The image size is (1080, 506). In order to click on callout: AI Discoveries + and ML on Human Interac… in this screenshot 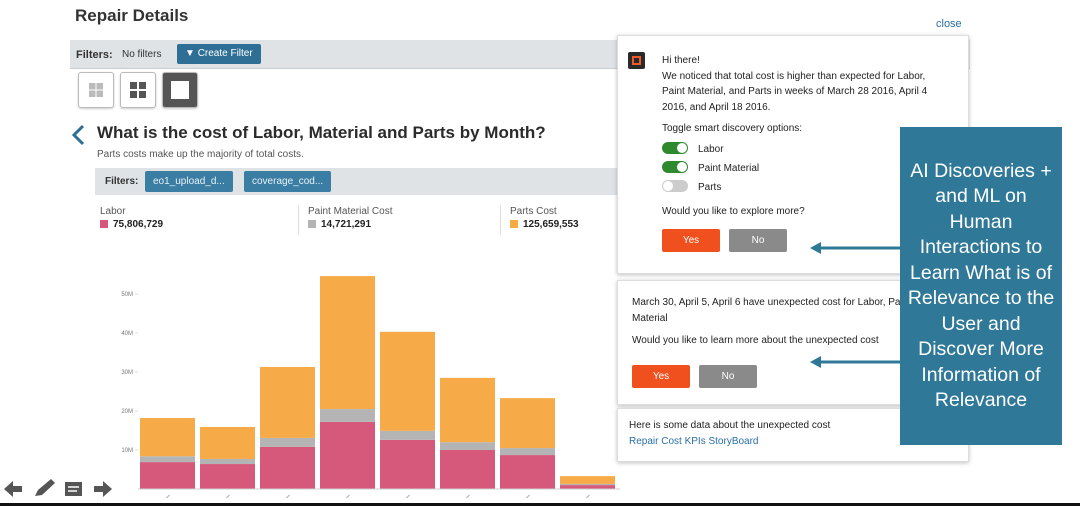, I will do `click(981, 286)`.